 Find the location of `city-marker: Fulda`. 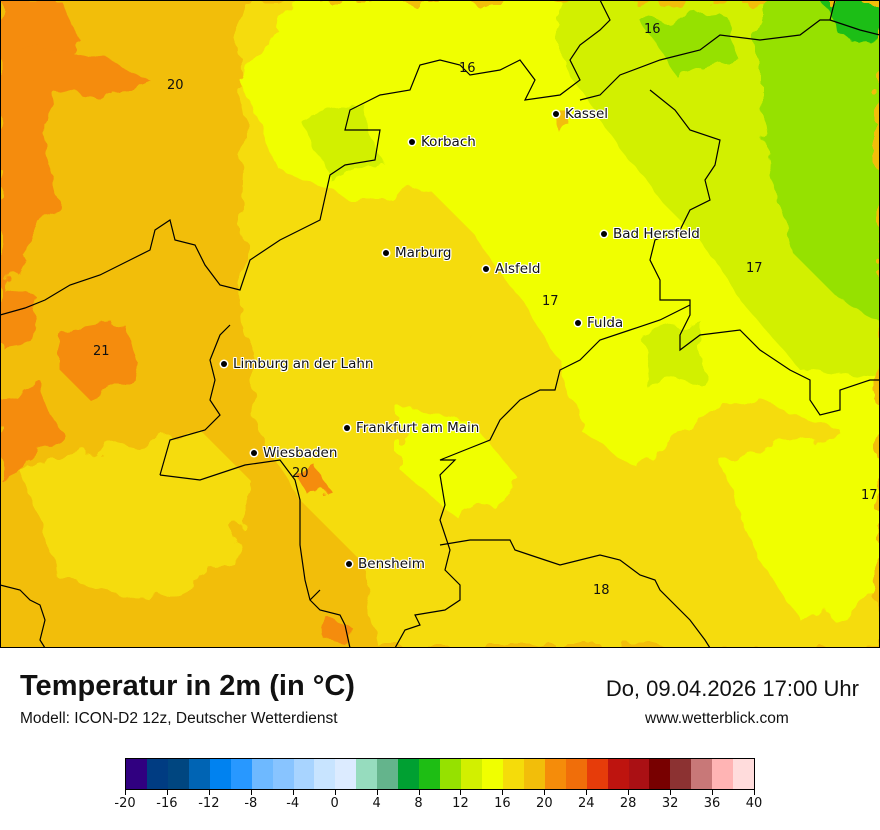

city-marker: Fulda is located at coordinates (599, 323).